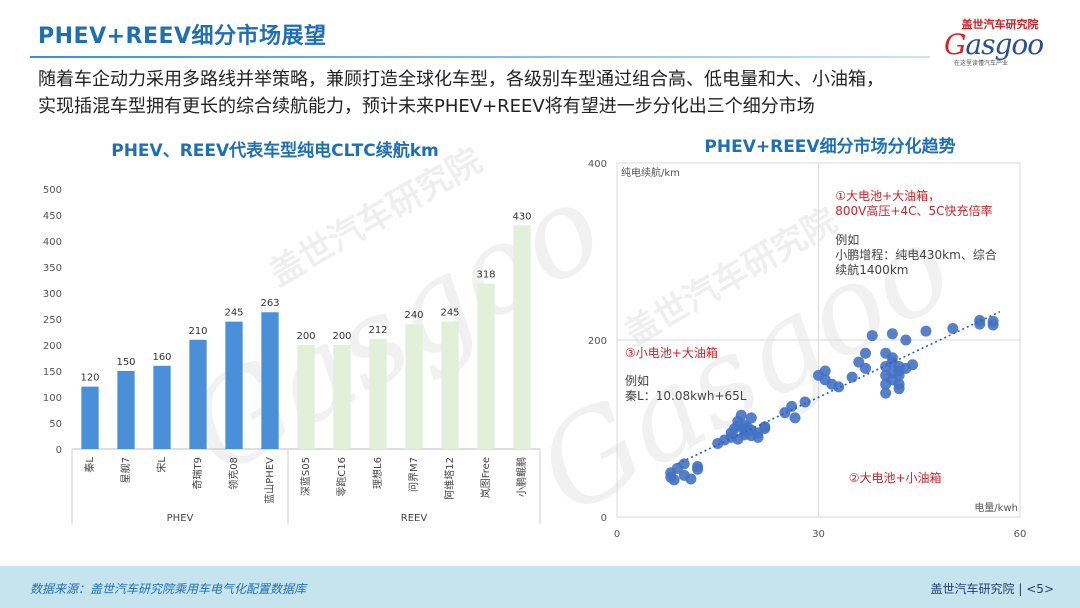  What do you see at coordinates (52, 294) in the screenshot?
I see `bar-y-tick-label: 300` at bounding box center [52, 294].